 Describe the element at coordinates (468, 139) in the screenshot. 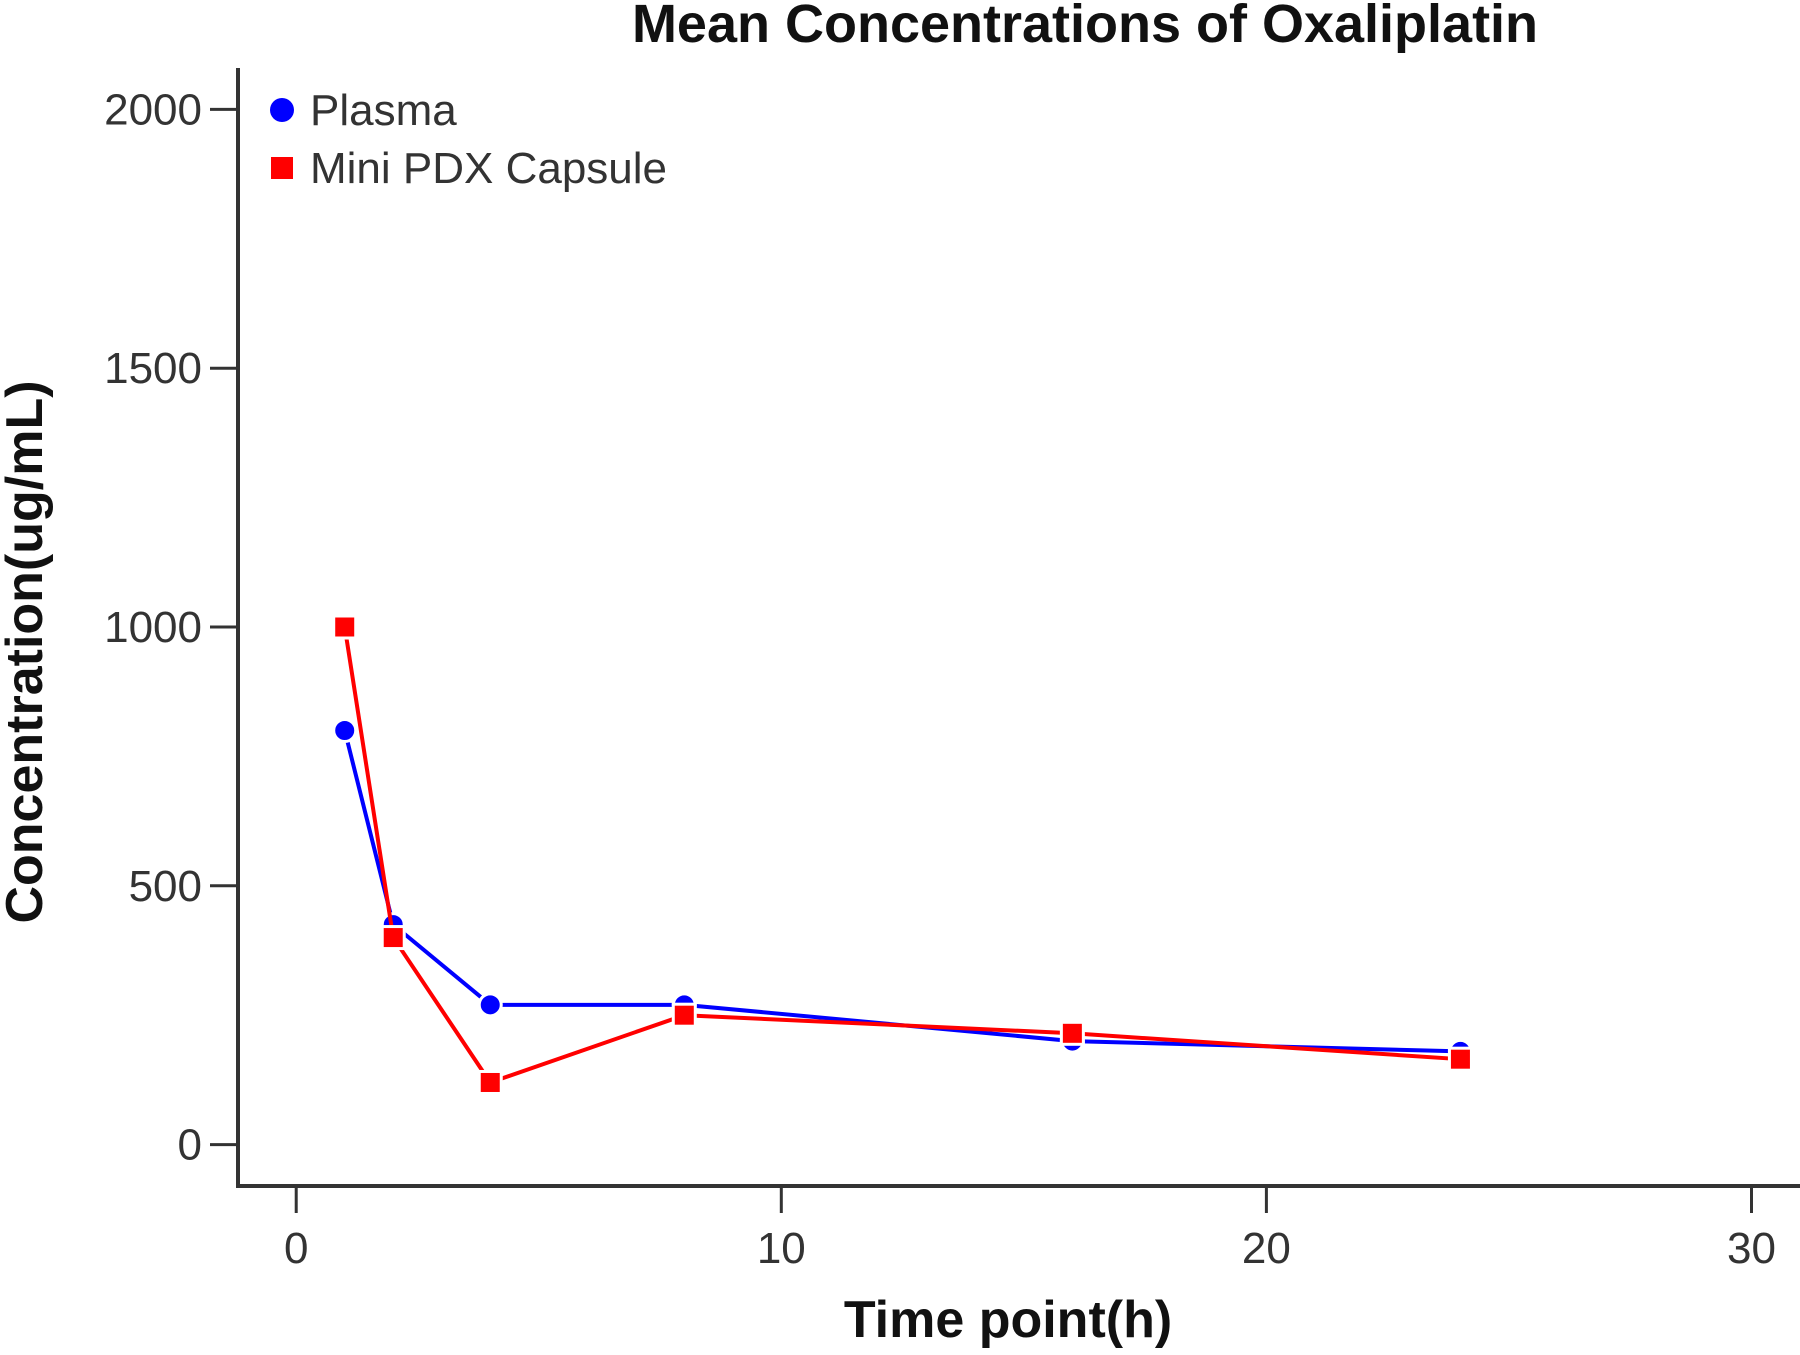

I see `legend: Plasma Mini PDX Capsule` at that location.